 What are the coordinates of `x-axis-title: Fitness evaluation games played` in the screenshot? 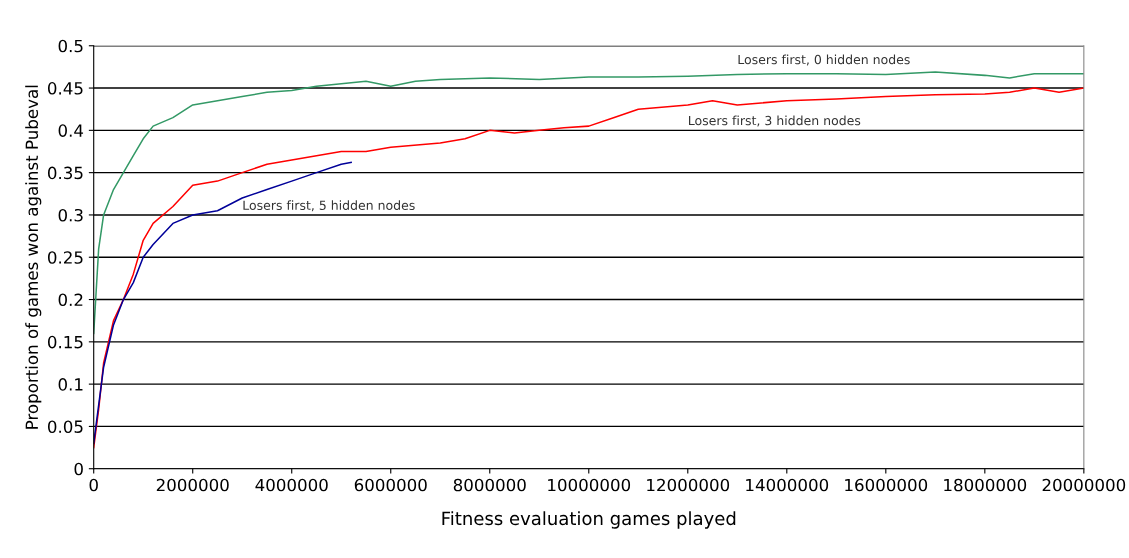 It's located at (589, 520).